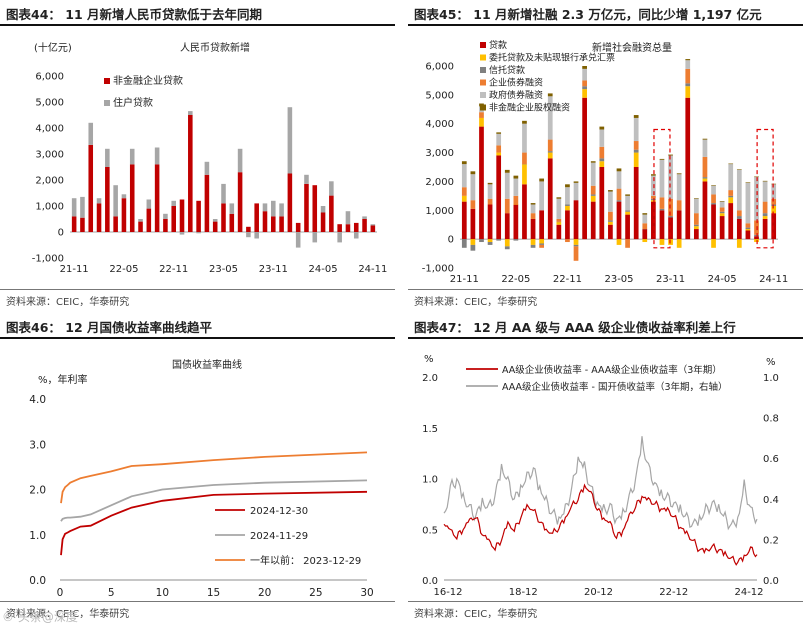 The height and width of the screenshot is (627, 805). What do you see at coordinates (605, 25) in the screenshot?
I see `header-rule` at bounding box center [605, 25].